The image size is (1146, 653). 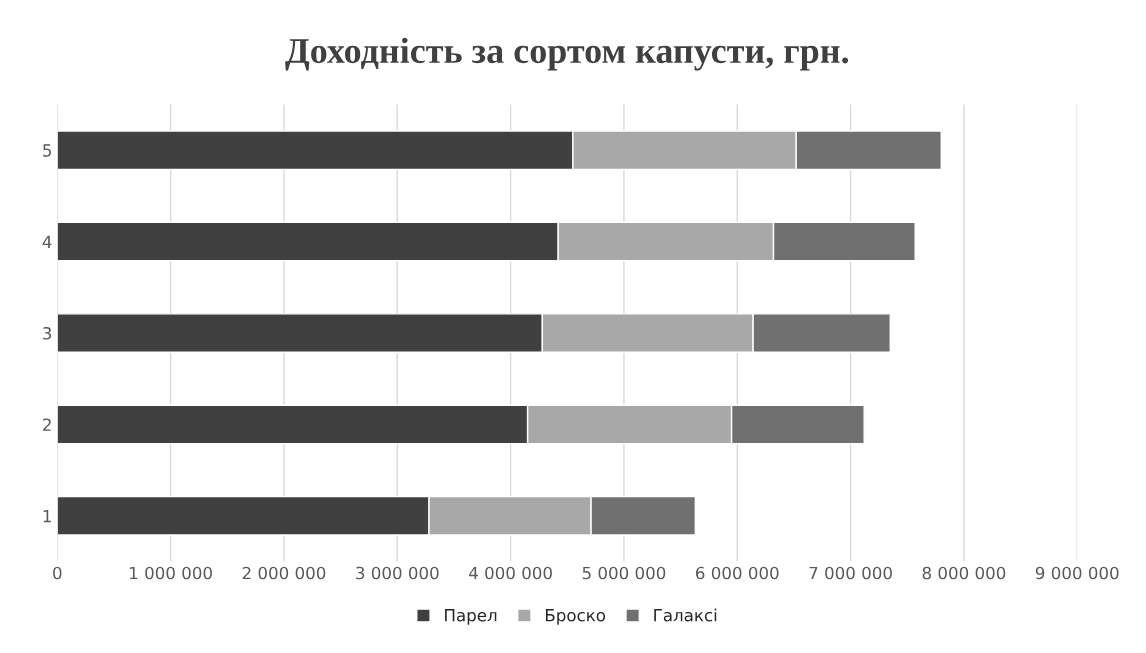 What do you see at coordinates (47, 424) in the screenshot?
I see `y-tick-label: 2` at bounding box center [47, 424].